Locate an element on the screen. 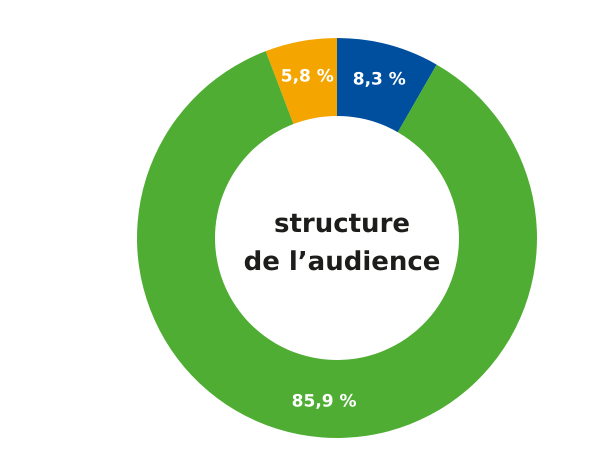 The width and height of the screenshot is (600, 450). data-label: 5,8 % is located at coordinates (307, 76).